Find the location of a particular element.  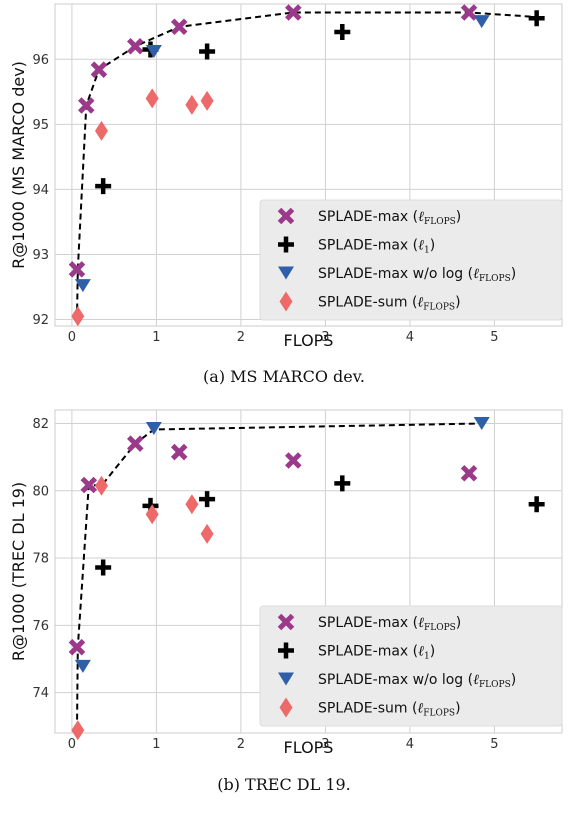

figure-caption: (b) TREC DL 19. is located at coordinates (284, 784).